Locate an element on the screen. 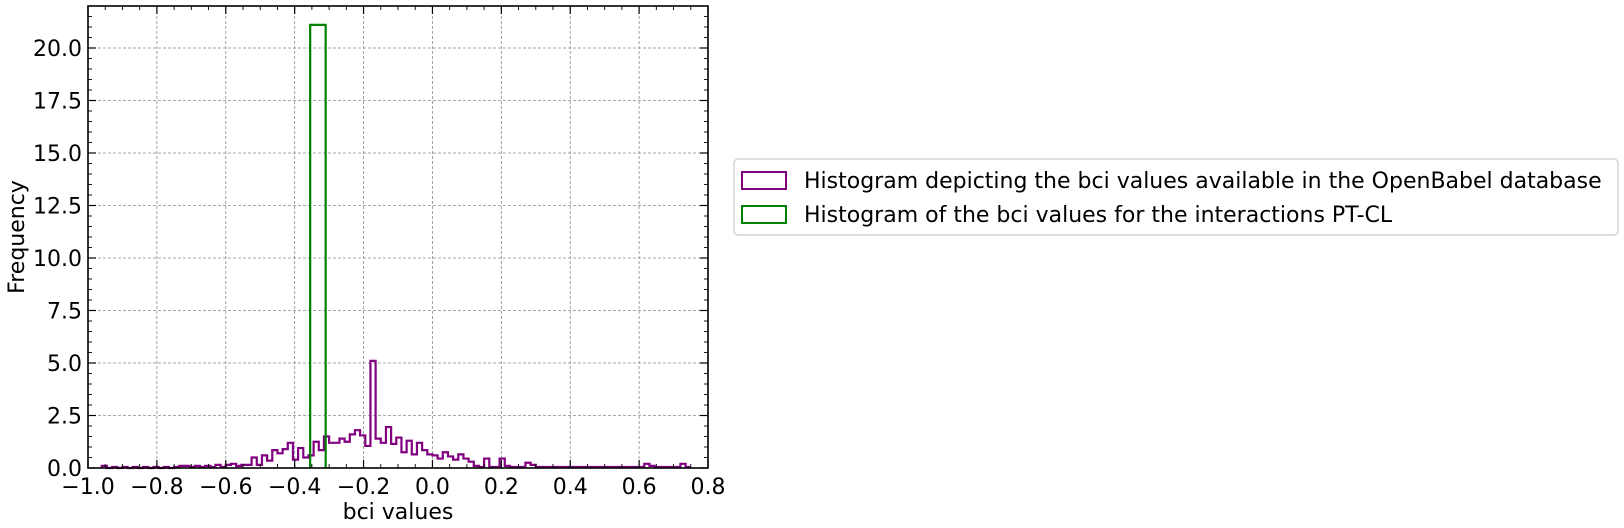  legend-swatch-openbabel is located at coordinates (764, 180).